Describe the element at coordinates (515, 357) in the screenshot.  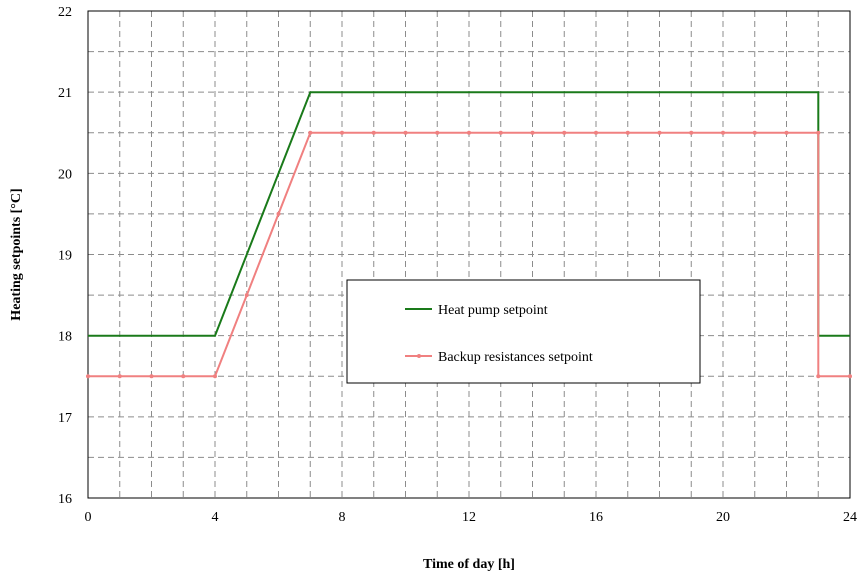
I see `legend-label-backup: Backup resistances setpoint` at that location.